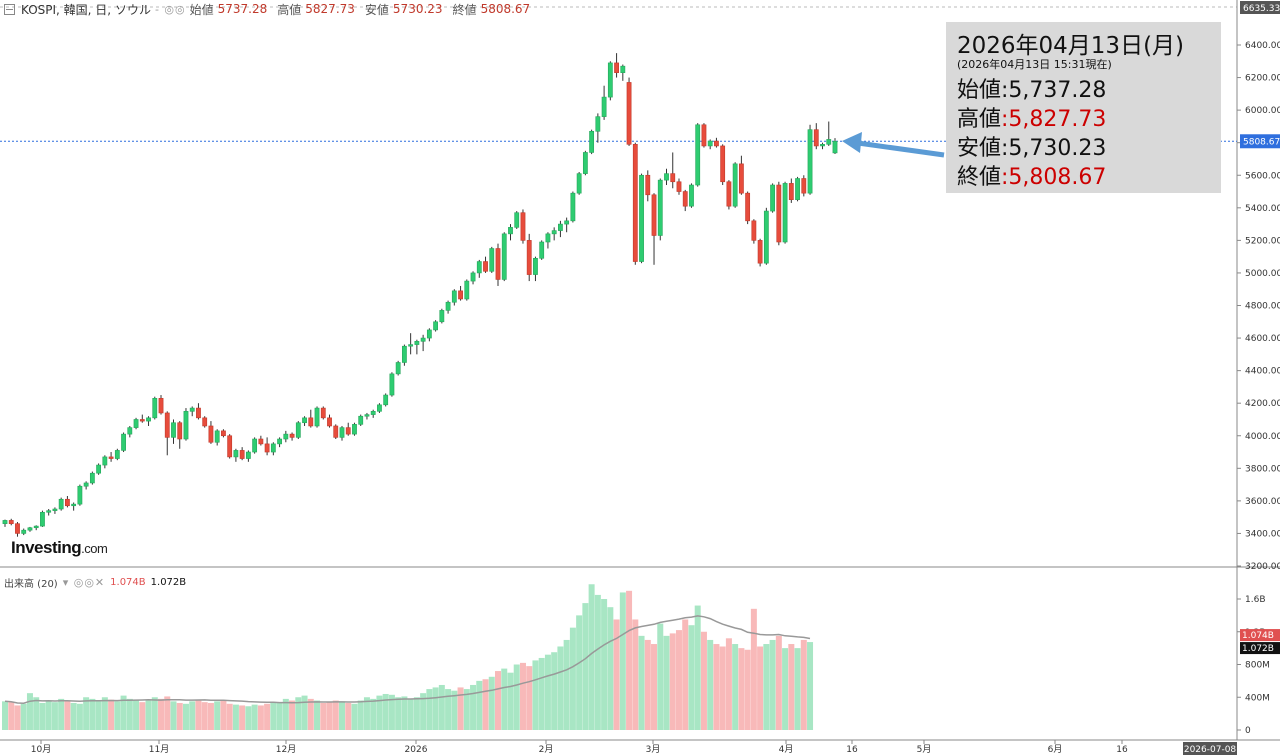 The height and width of the screenshot is (755, 1280). I want to click on time-tick-label: 2026, so click(416, 750).